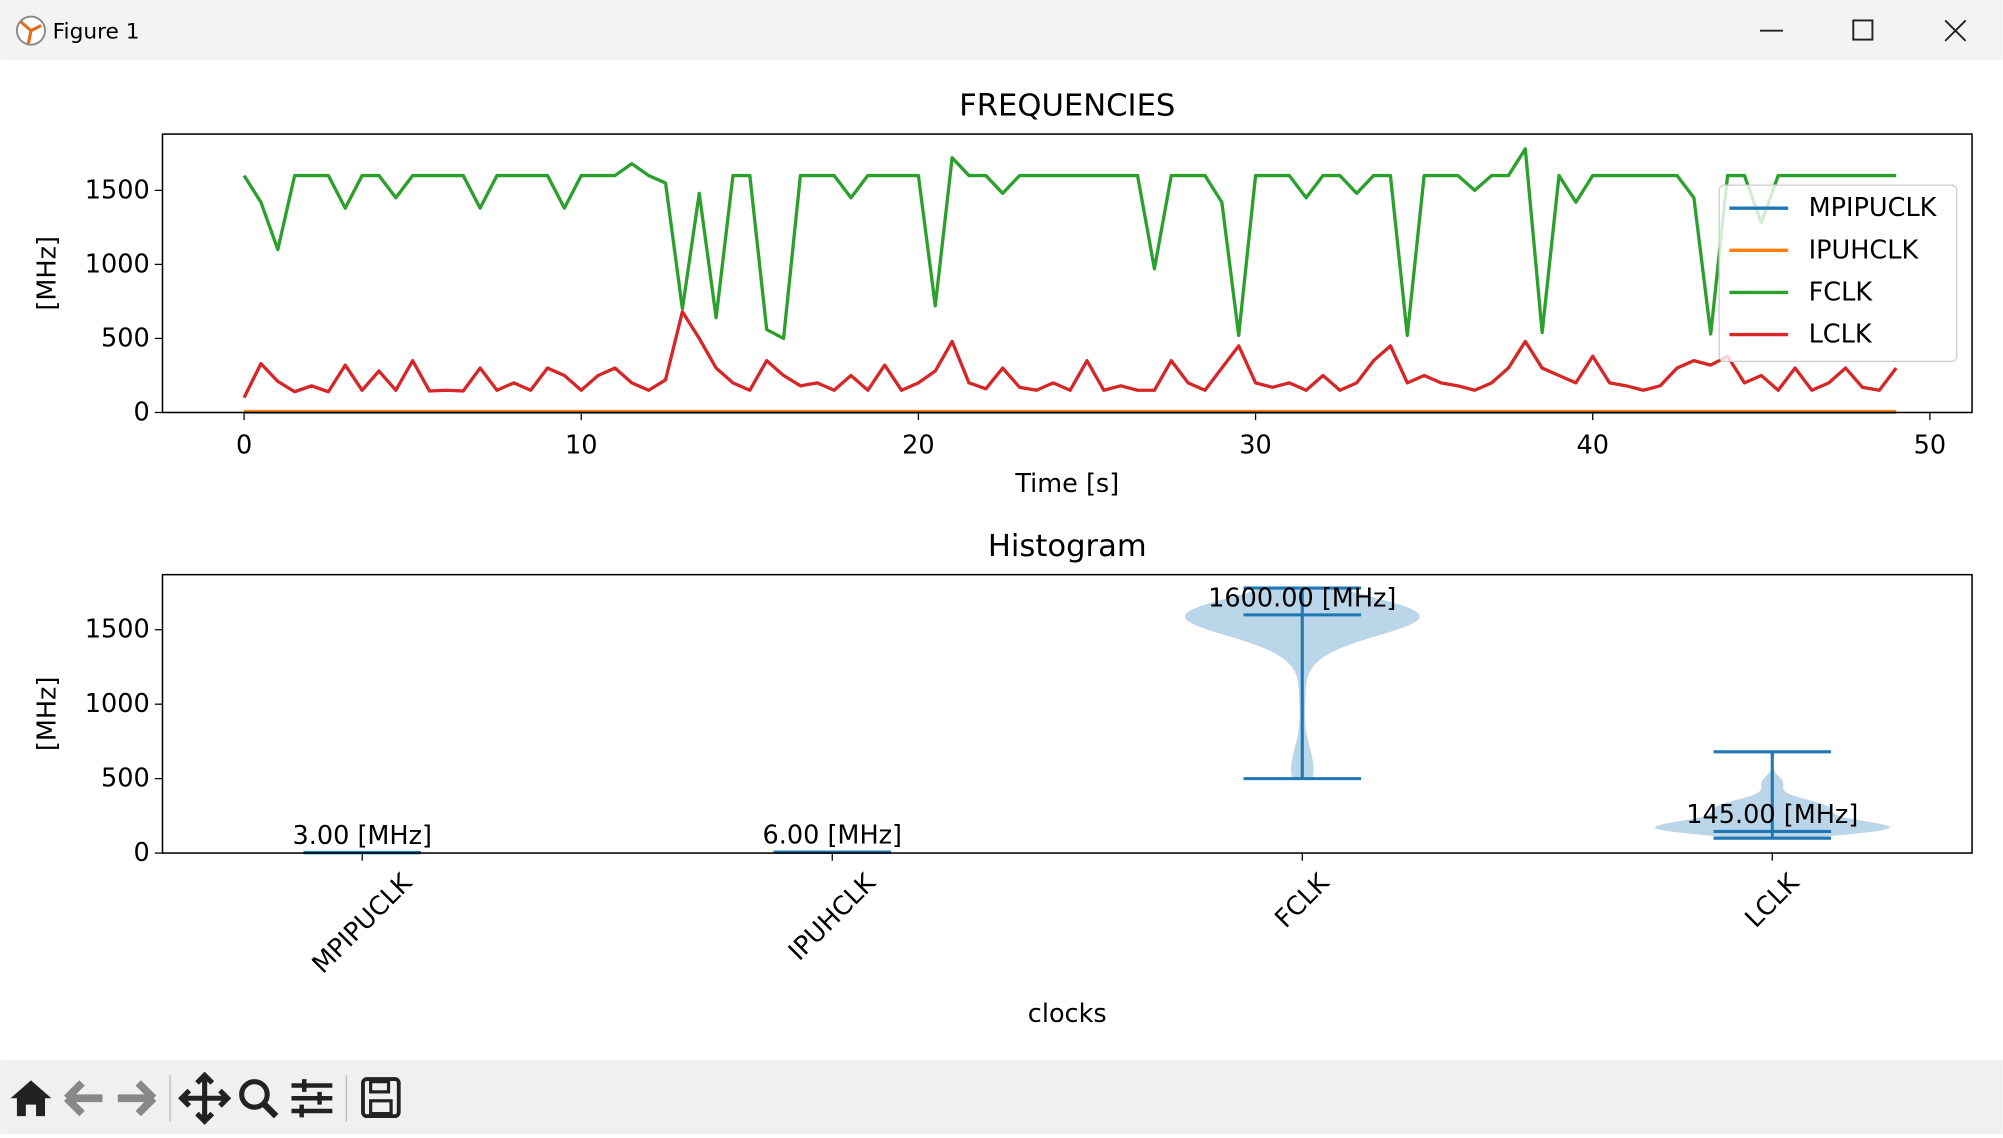 Image resolution: width=2003 pixels, height=1138 pixels. Describe the element at coordinates (31, 1098) in the screenshot. I see `home-button` at that location.